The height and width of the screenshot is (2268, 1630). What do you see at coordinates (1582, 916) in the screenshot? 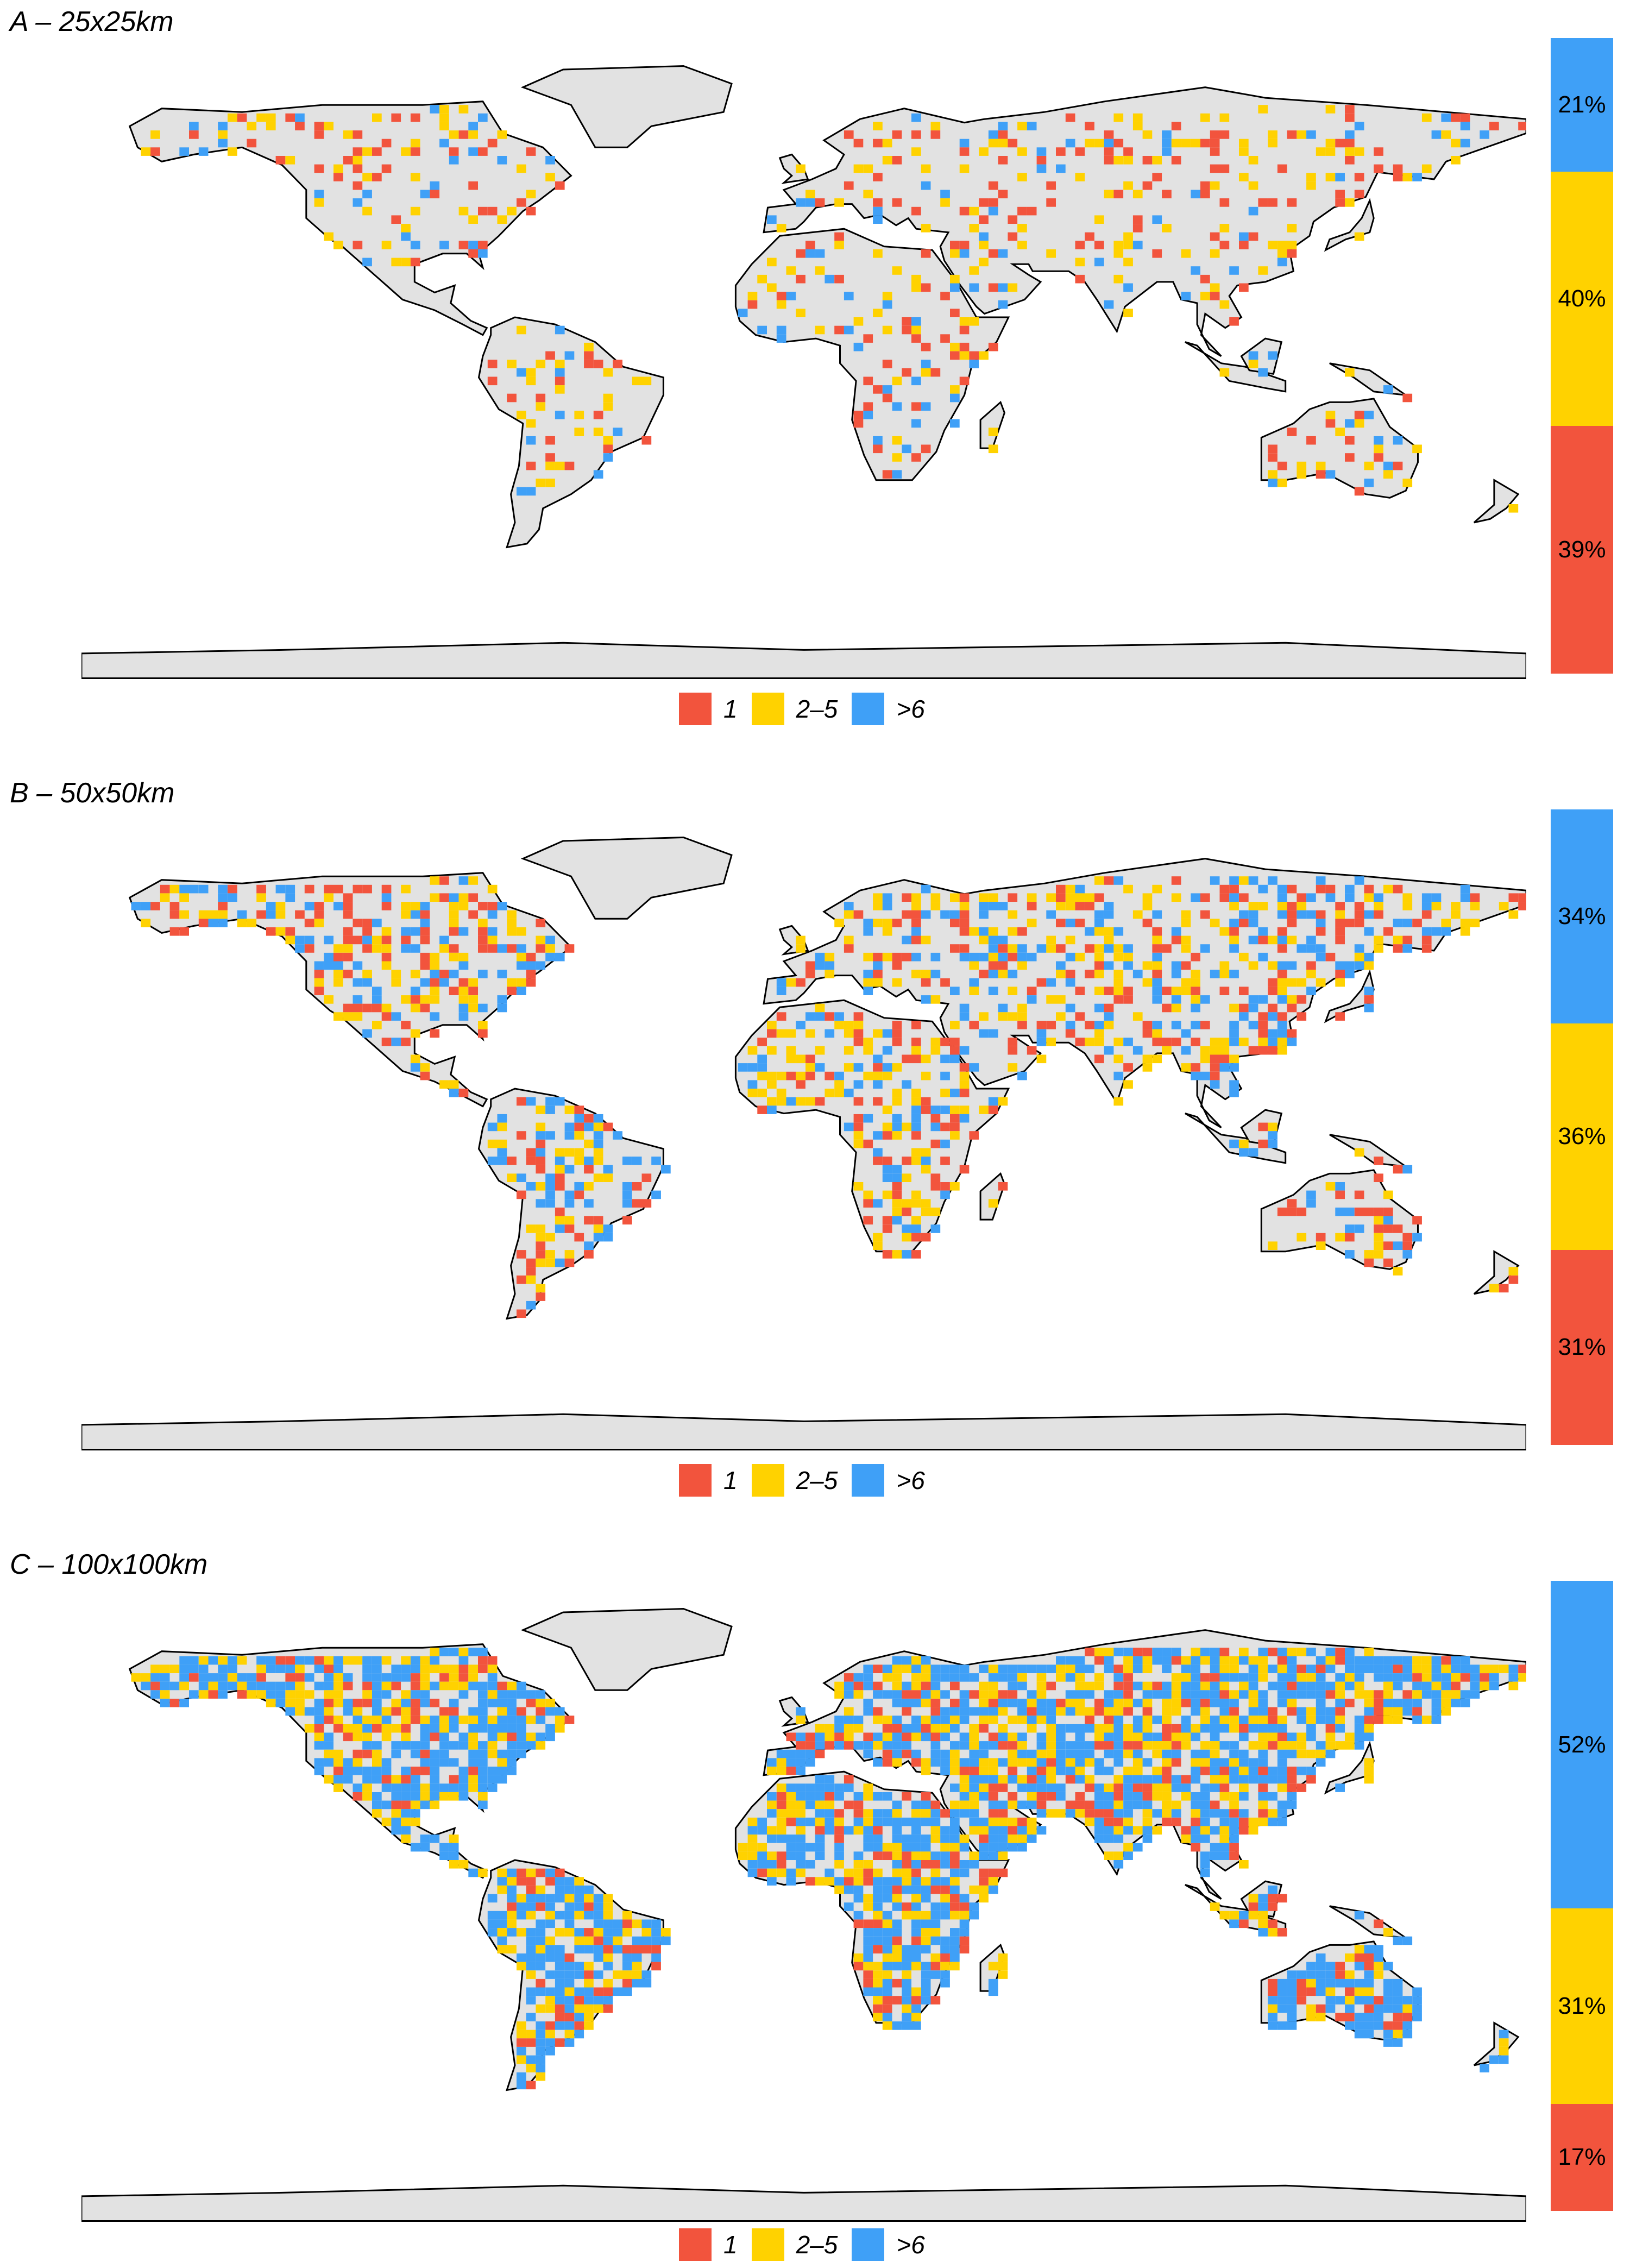
I see `bar-segment-six-plus: 34%` at bounding box center [1582, 916].